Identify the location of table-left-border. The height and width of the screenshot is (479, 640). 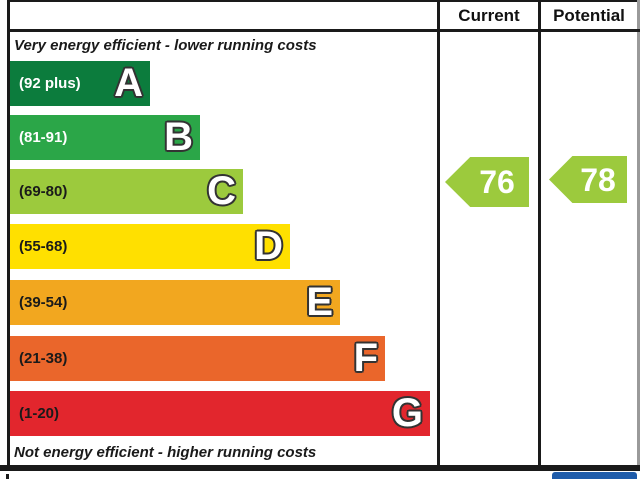
(8, 235).